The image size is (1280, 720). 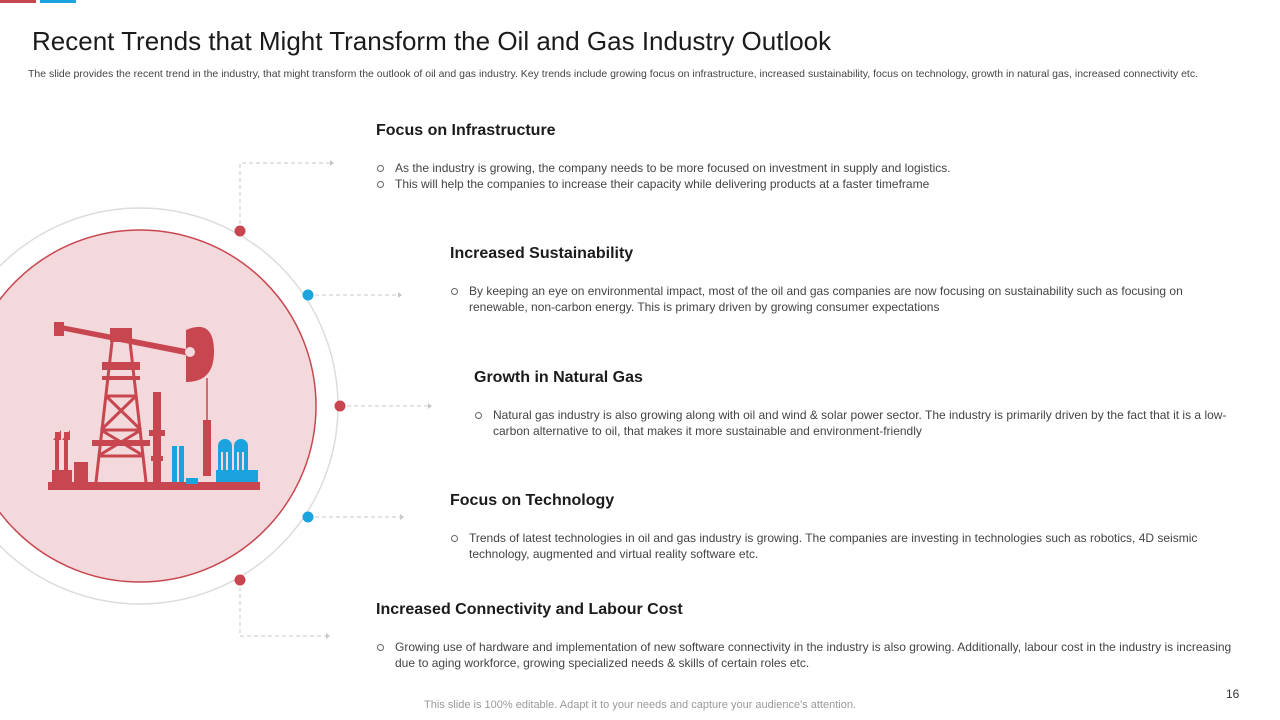 I want to click on dot-sustainability, so click(x=308, y=295).